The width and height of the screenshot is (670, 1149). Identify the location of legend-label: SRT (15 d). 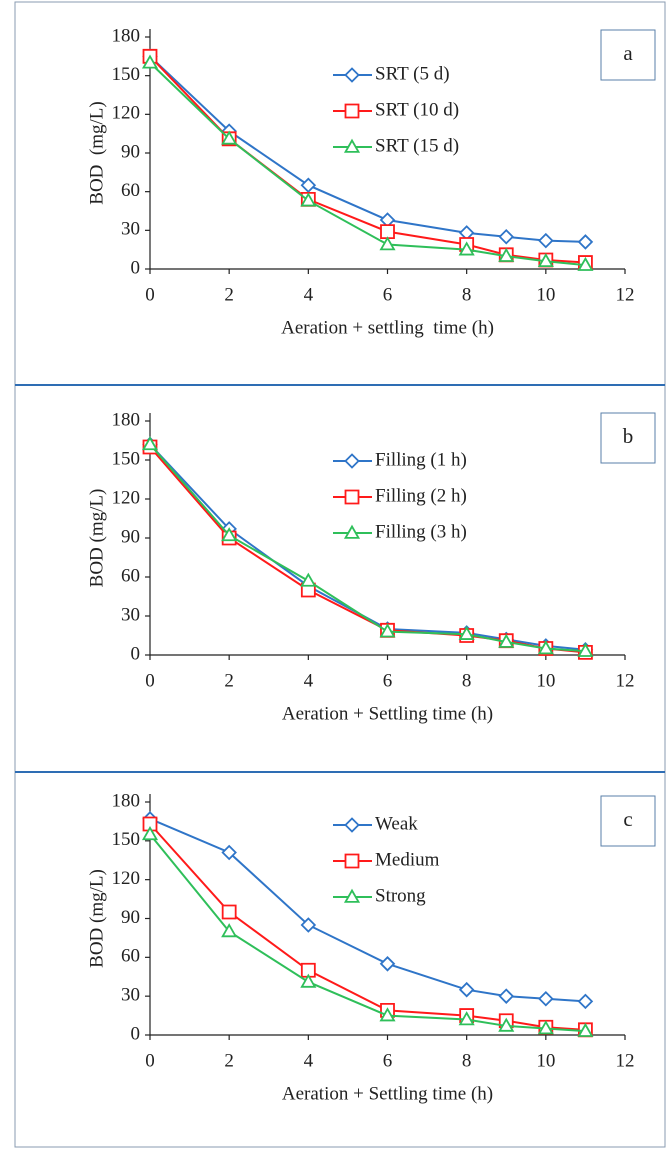
(417, 145).